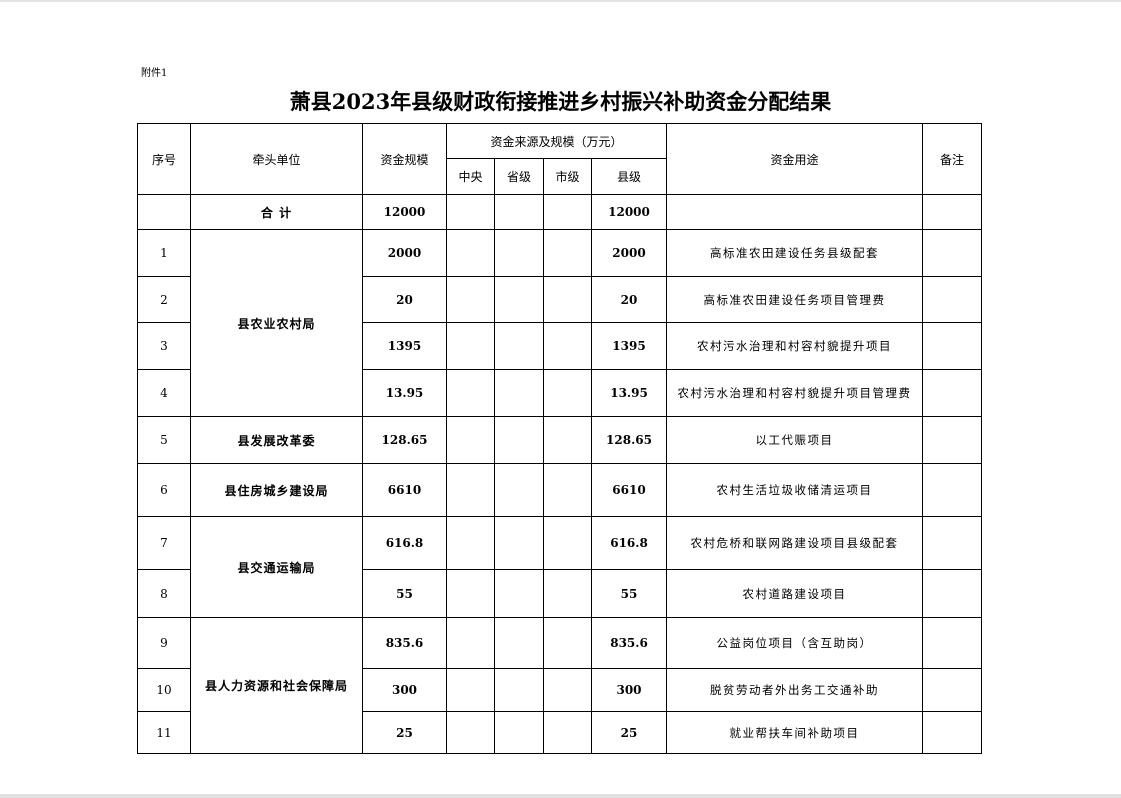  What do you see at coordinates (164, 543) in the screenshot?
I see `row-seq: 7` at bounding box center [164, 543].